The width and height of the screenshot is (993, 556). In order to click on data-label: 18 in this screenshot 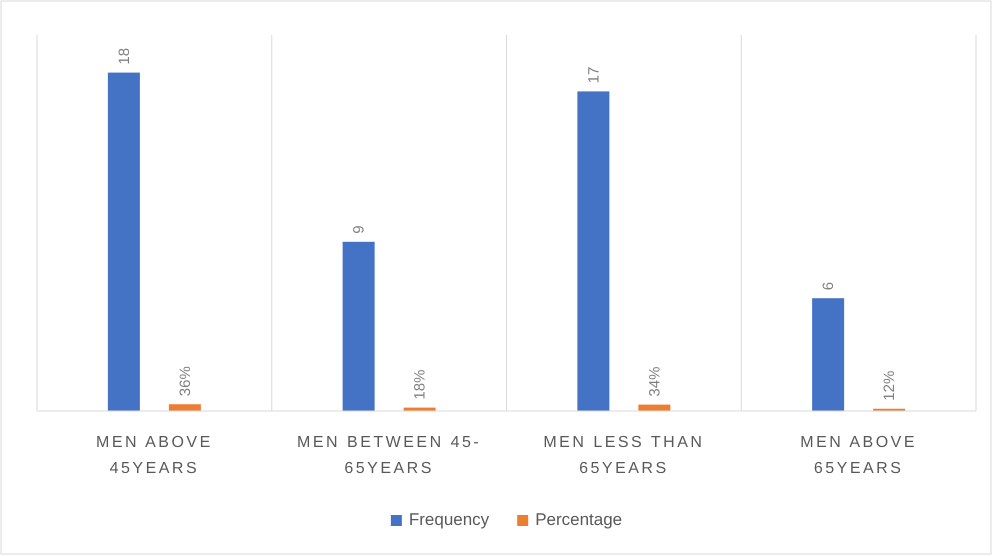, I will do `click(124, 56)`.